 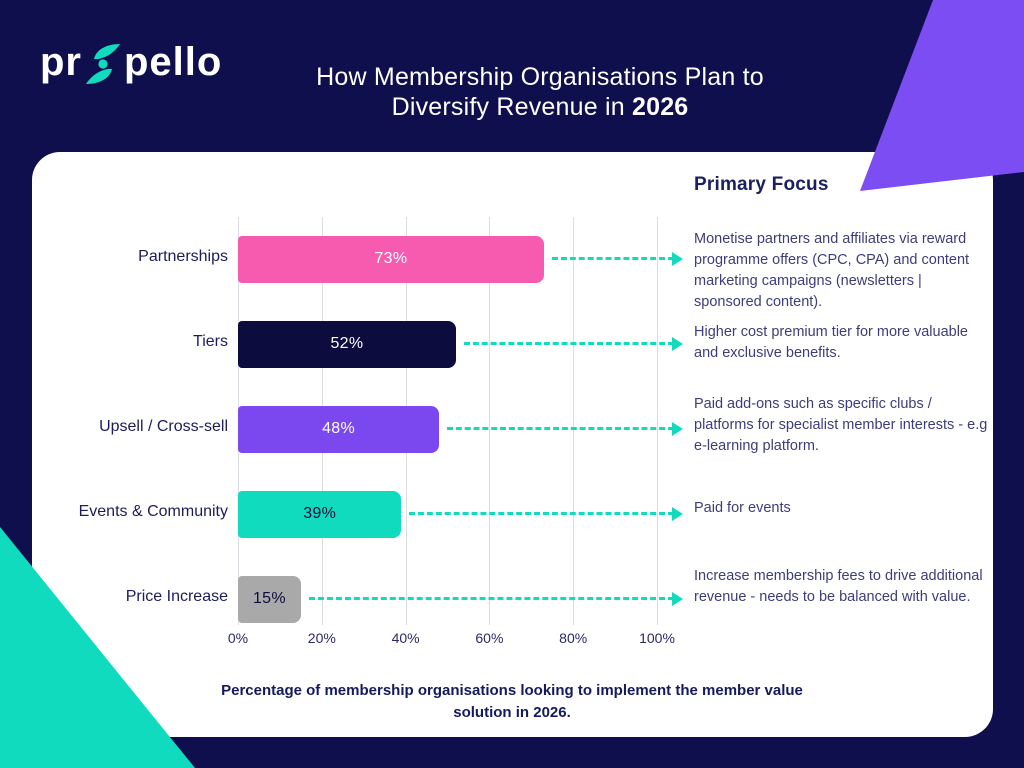 I want to click on title-line-1: How Membership Organisations Plan to, so click(x=540, y=77).